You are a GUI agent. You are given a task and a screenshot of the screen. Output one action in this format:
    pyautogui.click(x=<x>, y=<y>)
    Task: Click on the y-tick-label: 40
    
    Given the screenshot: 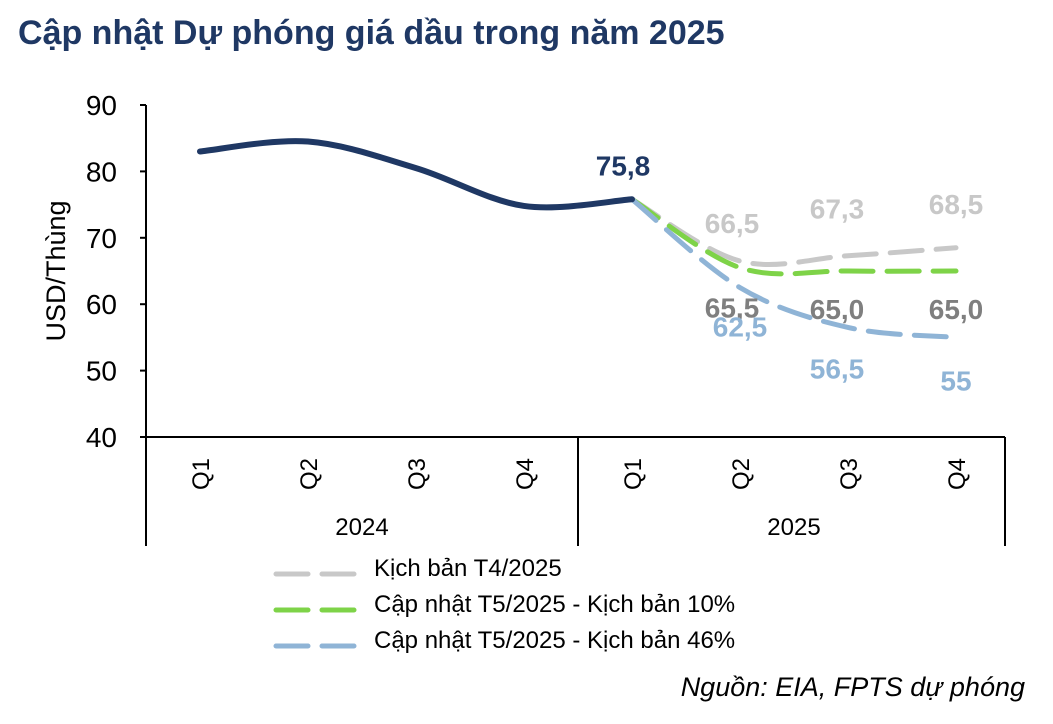 What is the action you would take?
    pyautogui.click(x=101, y=437)
    